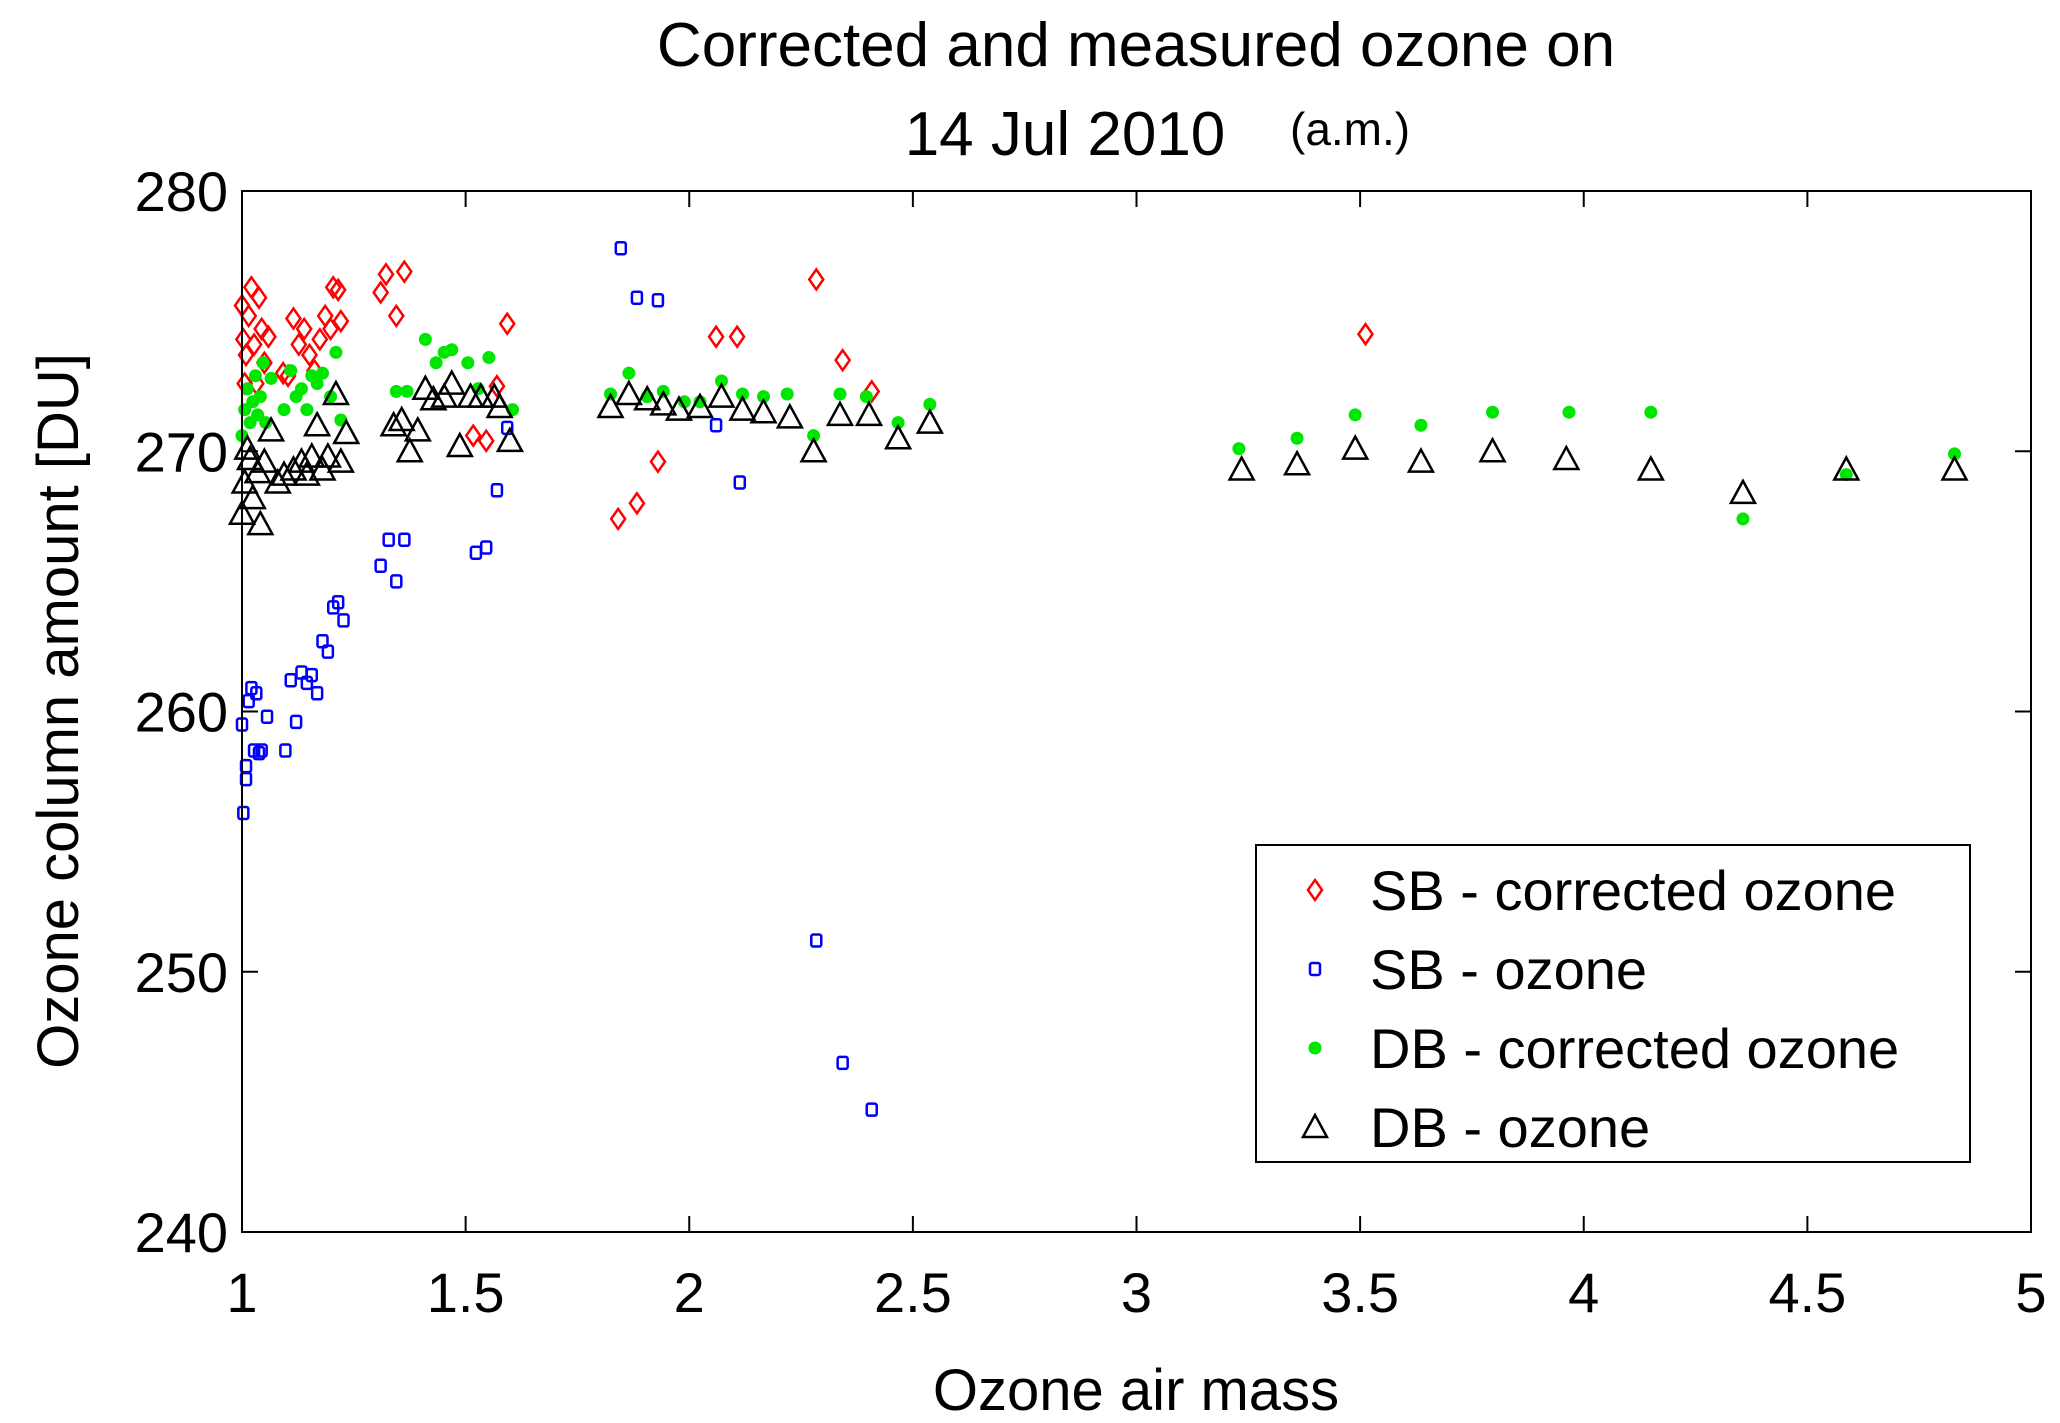 The width and height of the screenshot is (2060, 1423). I want to click on x-tick-label: 3, so click(1136, 1292).